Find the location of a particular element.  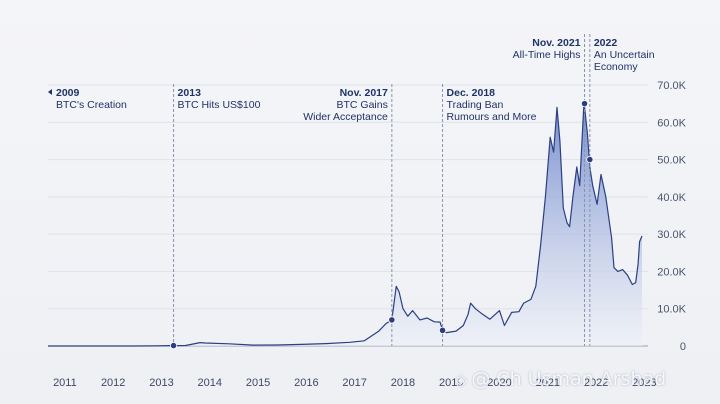

binance-logo-icon: ◈ is located at coordinates (461, 379).